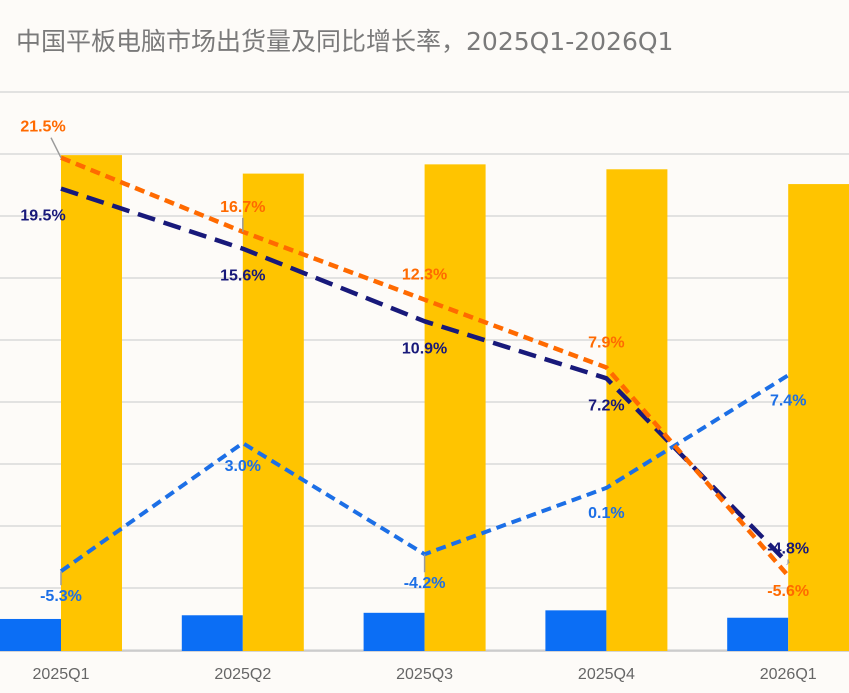 The width and height of the screenshot is (849, 693). What do you see at coordinates (788, 591) in the screenshot?
I see `data-label: -5.6%` at bounding box center [788, 591].